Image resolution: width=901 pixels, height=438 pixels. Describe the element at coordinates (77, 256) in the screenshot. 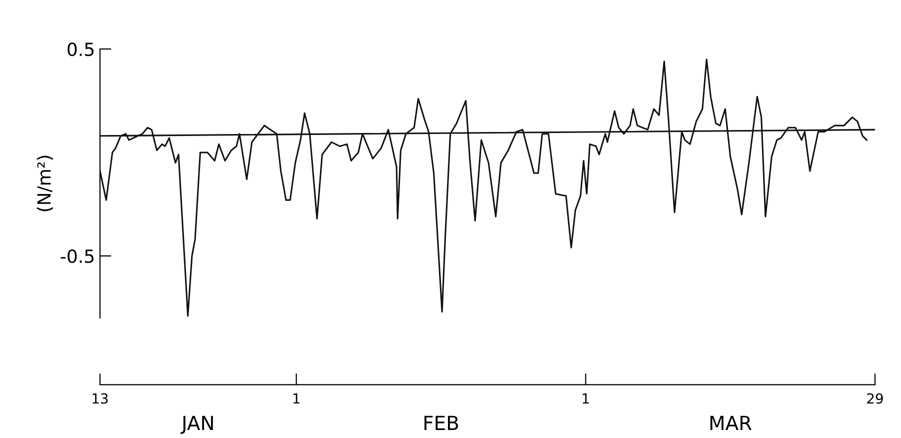

I see `y-tick-label: -0.5` at that location.